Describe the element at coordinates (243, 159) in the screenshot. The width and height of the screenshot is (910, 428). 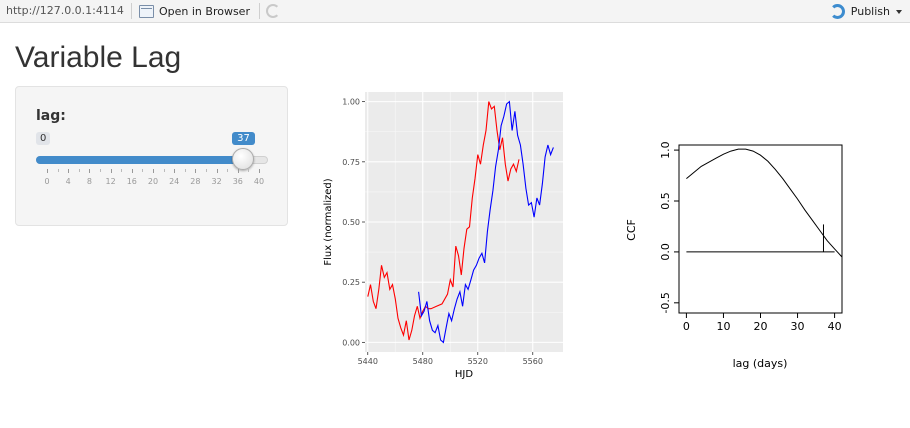
I see `slider-handle` at that location.